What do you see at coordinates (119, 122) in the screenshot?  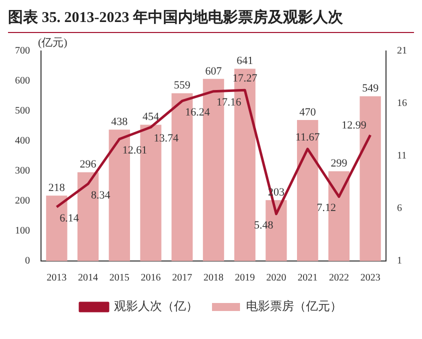 I see `data-label: 438` at bounding box center [119, 122].